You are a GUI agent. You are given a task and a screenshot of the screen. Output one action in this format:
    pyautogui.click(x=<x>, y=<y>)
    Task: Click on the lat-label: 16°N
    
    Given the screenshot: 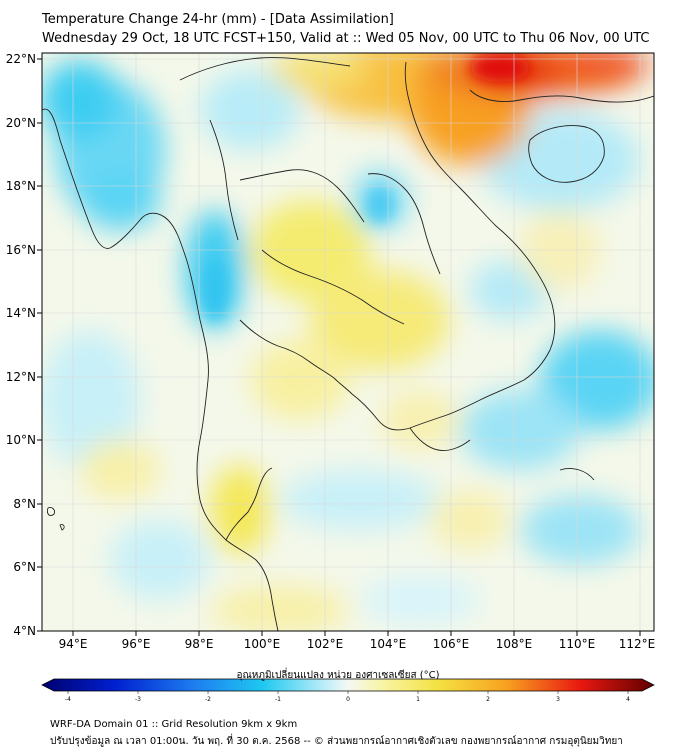 What is the action you would take?
    pyautogui.click(x=21, y=250)
    